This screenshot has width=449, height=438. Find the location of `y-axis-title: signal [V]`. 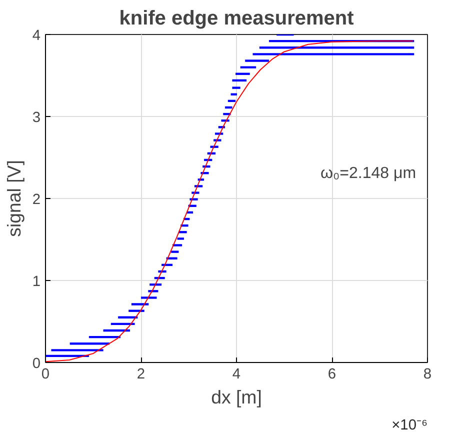

y-axis-title: signal [V] is located at coordinates (13, 198).